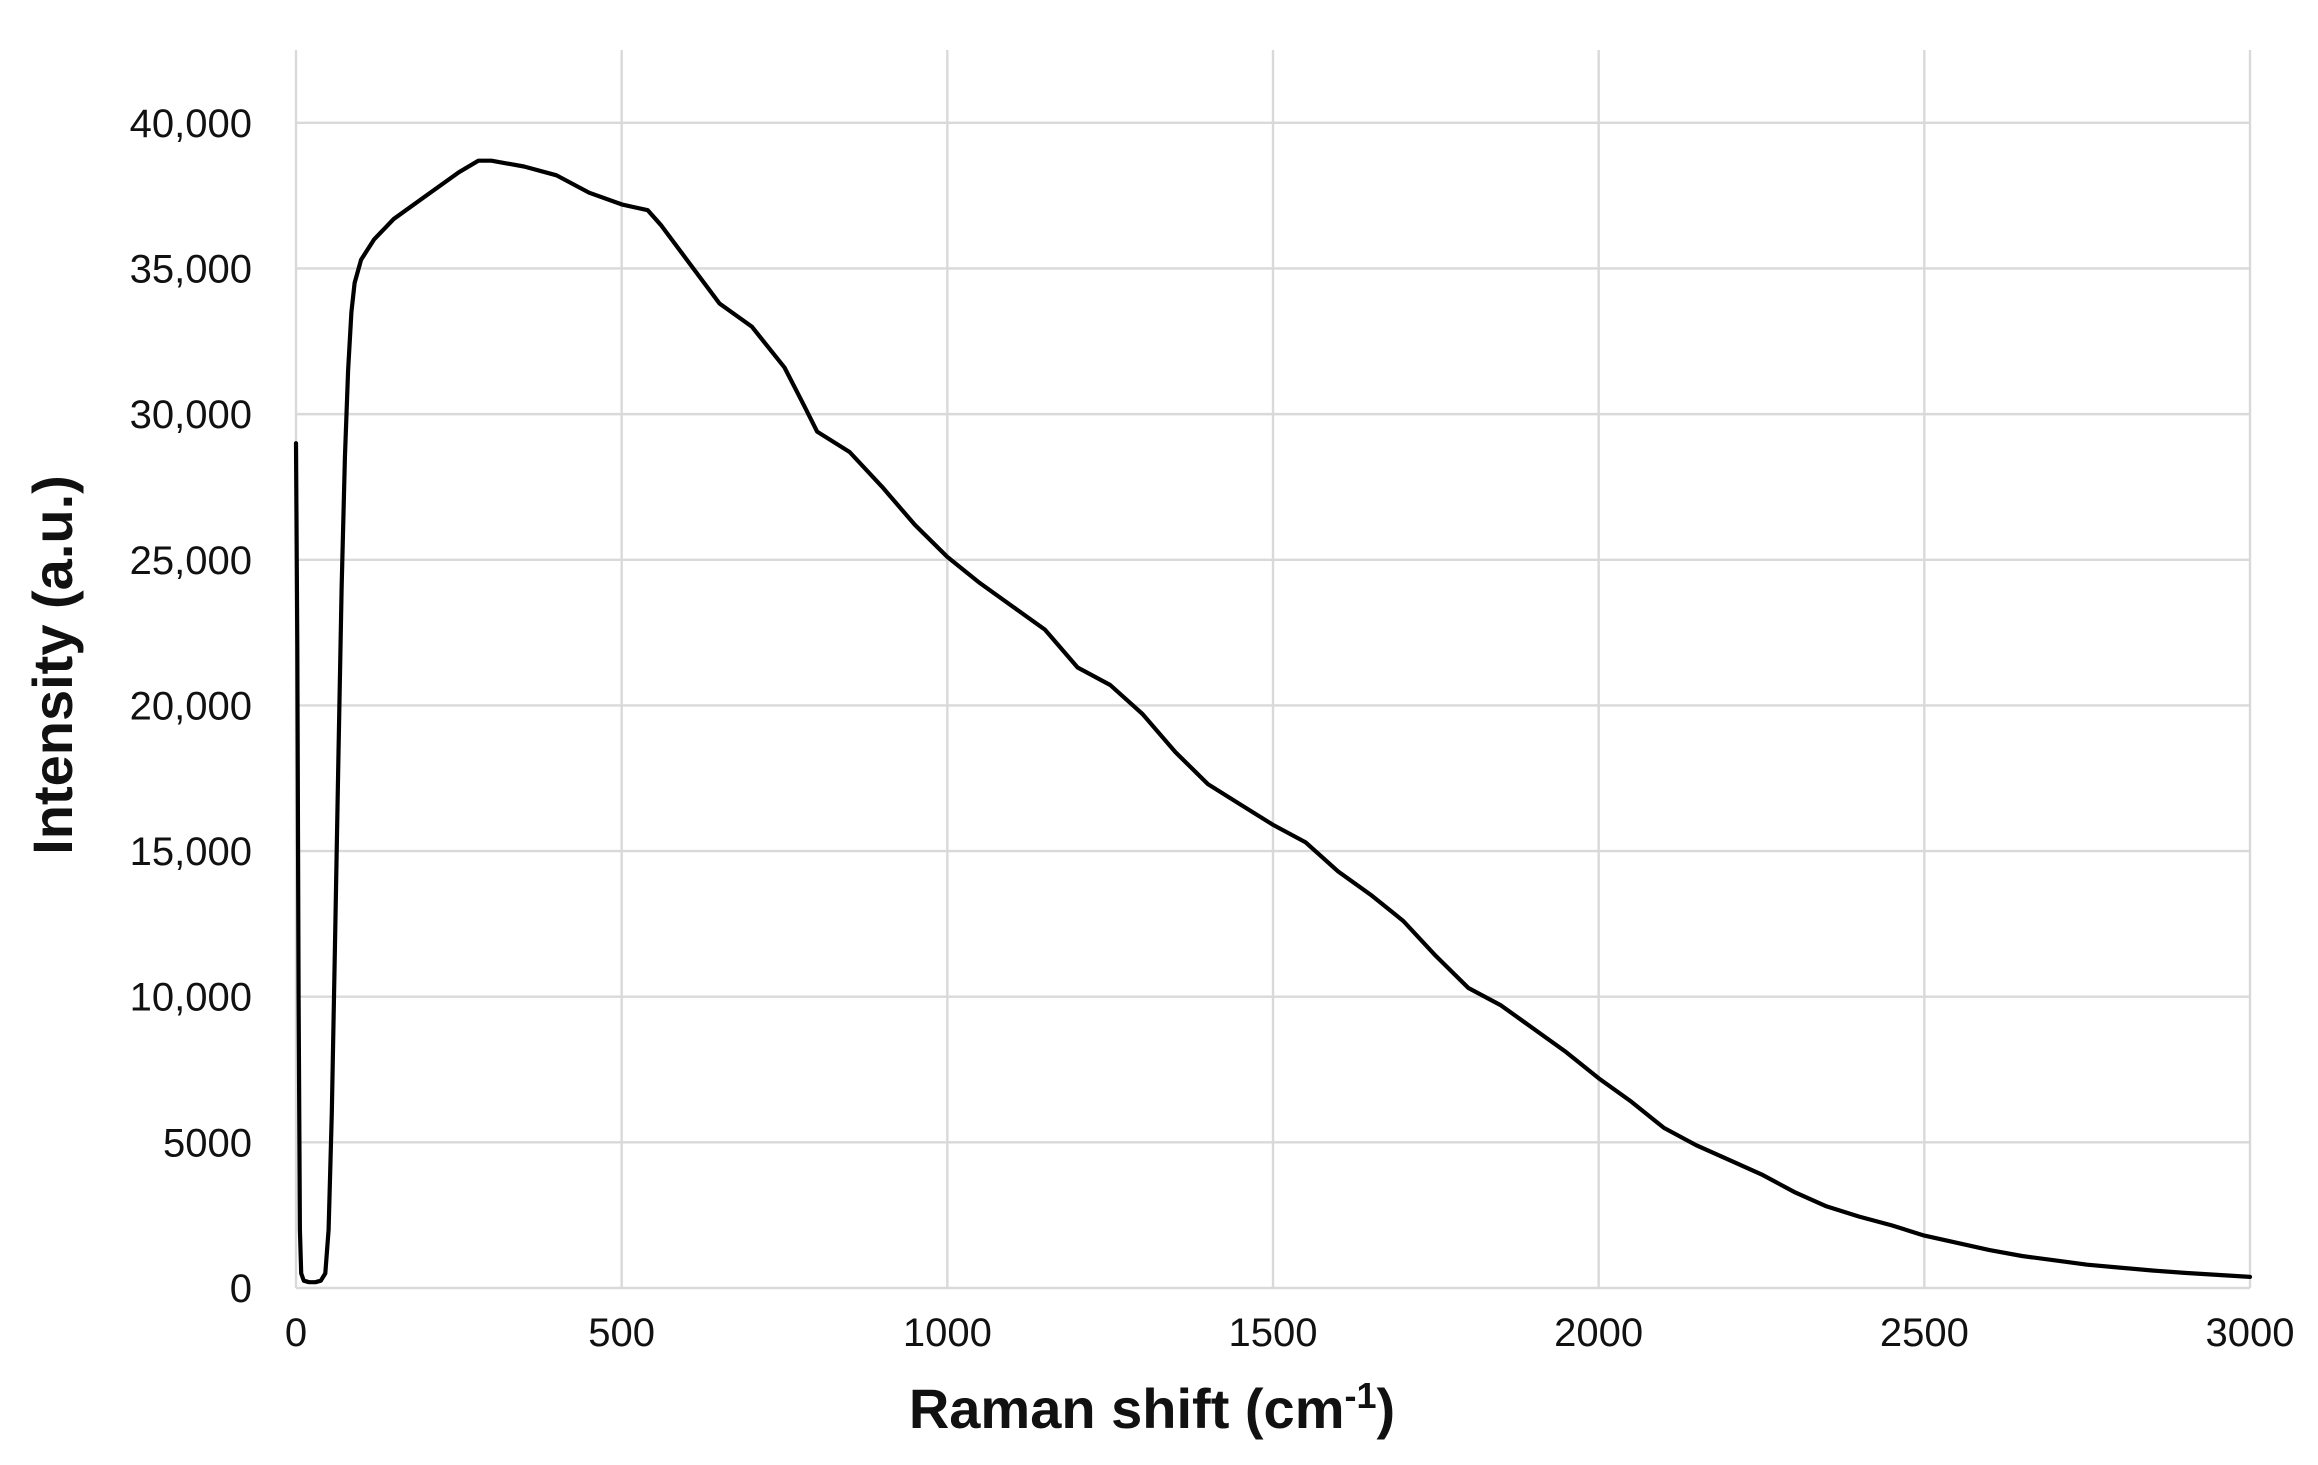 The width and height of the screenshot is (2318, 1465). Describe the element at coordinates (1273, 1333) in the screenshot. I see `x-tick-label-1500: 1500` at that location.